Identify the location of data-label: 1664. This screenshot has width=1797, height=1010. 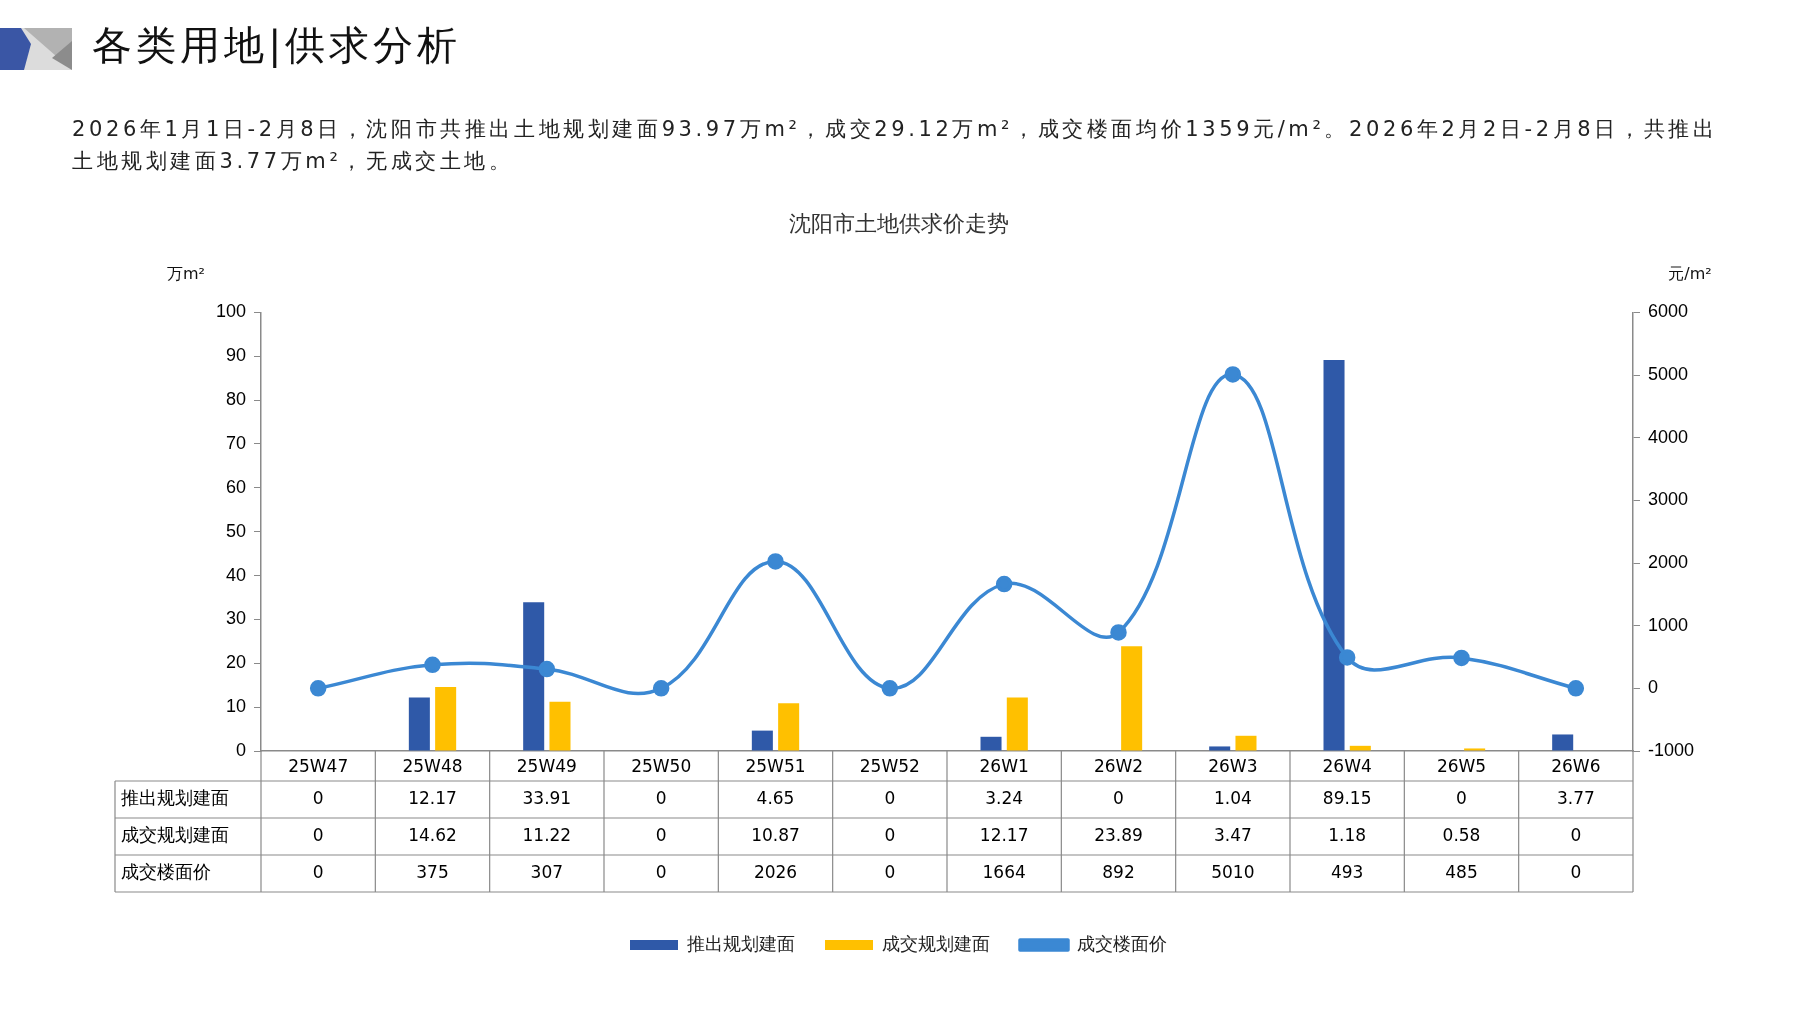
(1004, 871).